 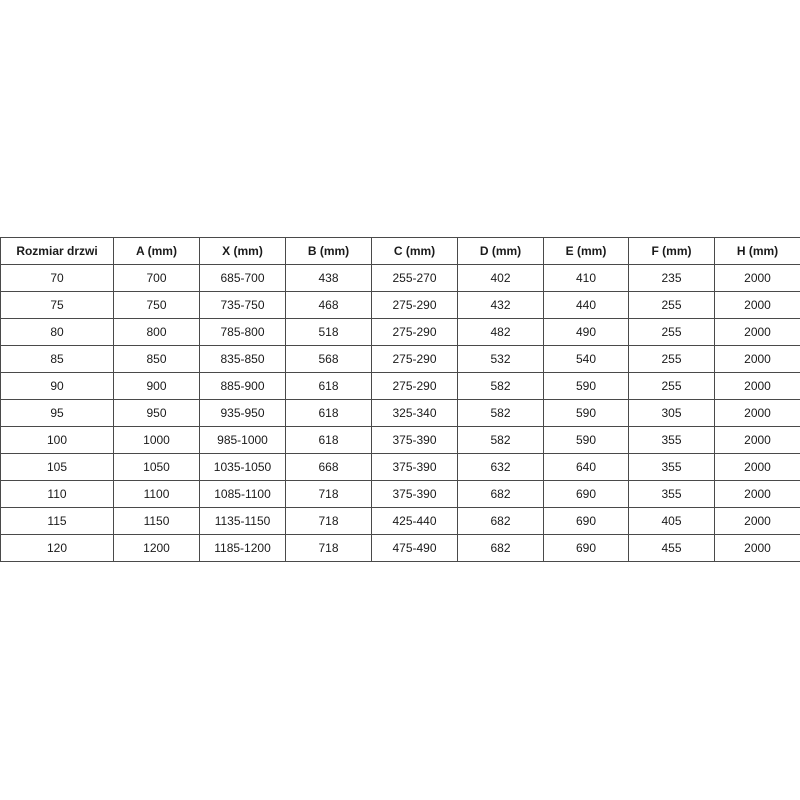 What do you see at coordinates (671, 413) in the screenshot?
I see `table-cell: 305` at bounding box center [671, 413].